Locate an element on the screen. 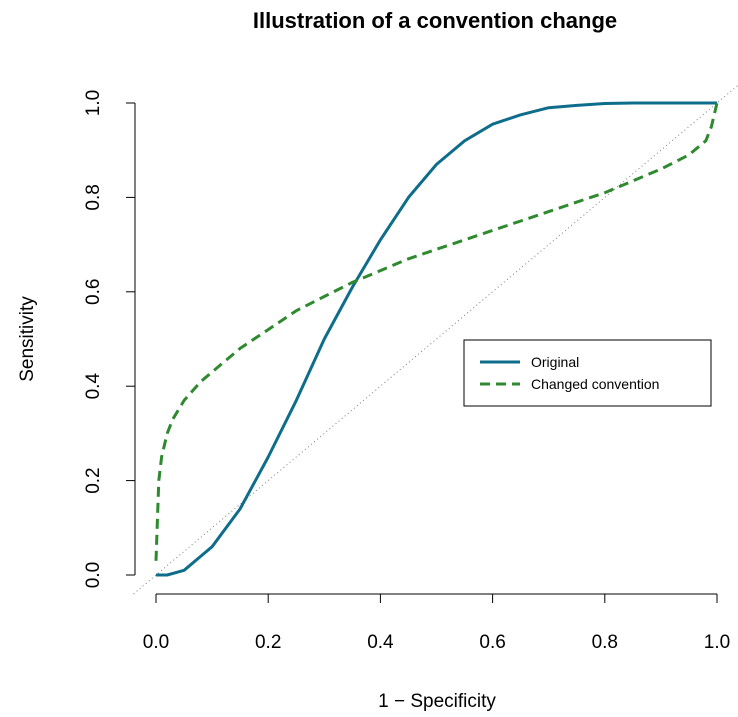 This screenshot has width=738, height=717. legend-label-changed-convention: Changed convention is located at coordinates (595, 384).